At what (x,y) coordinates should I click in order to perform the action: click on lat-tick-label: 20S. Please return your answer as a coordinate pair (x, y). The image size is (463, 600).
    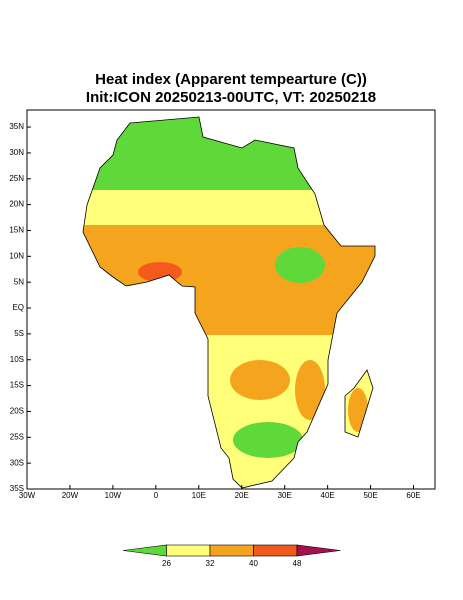
    Looking at the image, I should click on (17, 411).